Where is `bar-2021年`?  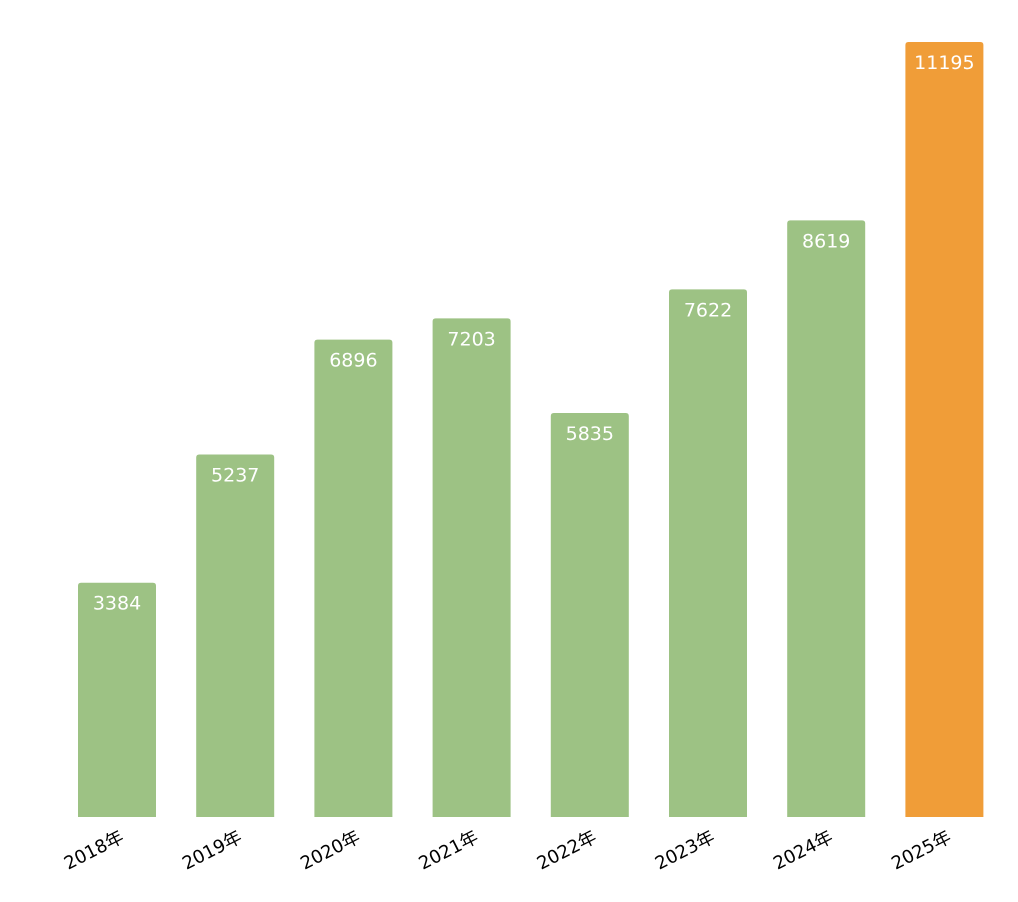 bar-2021年 is located at coordinates (471, 567).